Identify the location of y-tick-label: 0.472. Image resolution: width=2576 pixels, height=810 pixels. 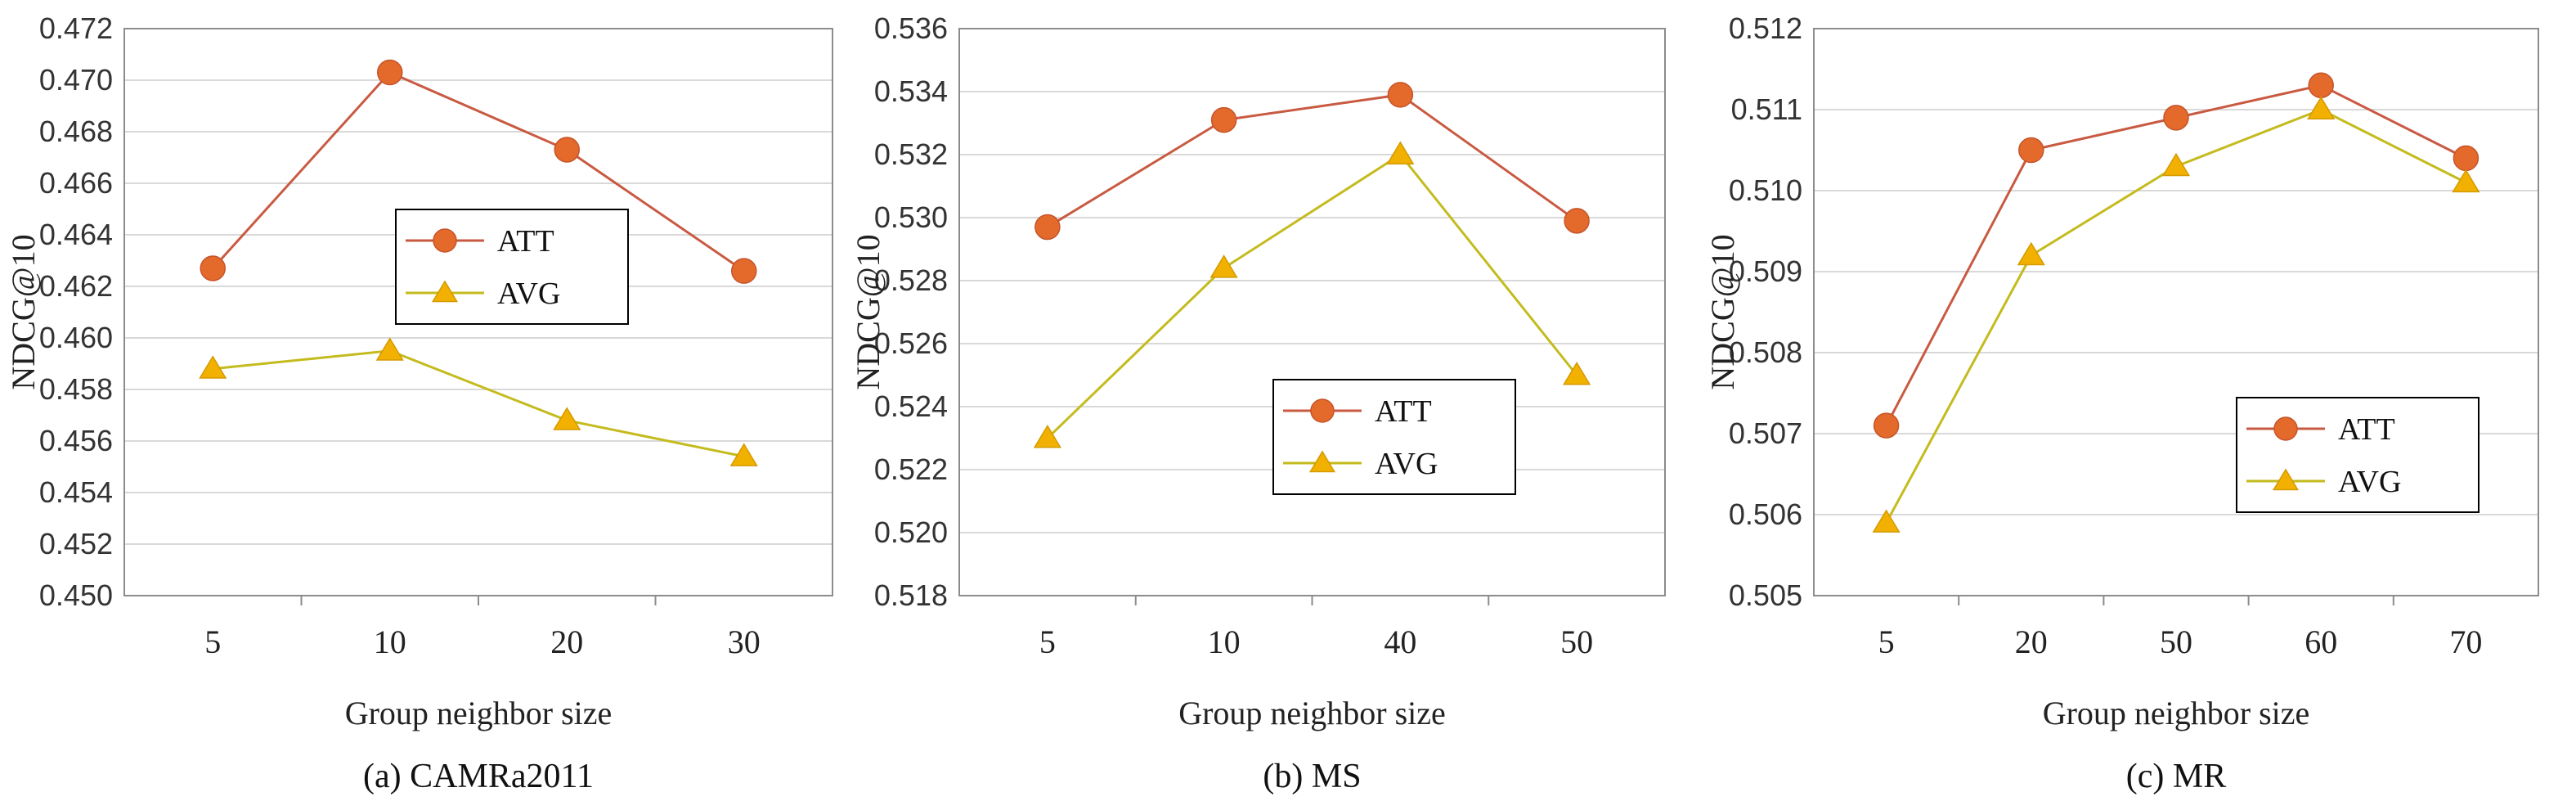
(76, 28).